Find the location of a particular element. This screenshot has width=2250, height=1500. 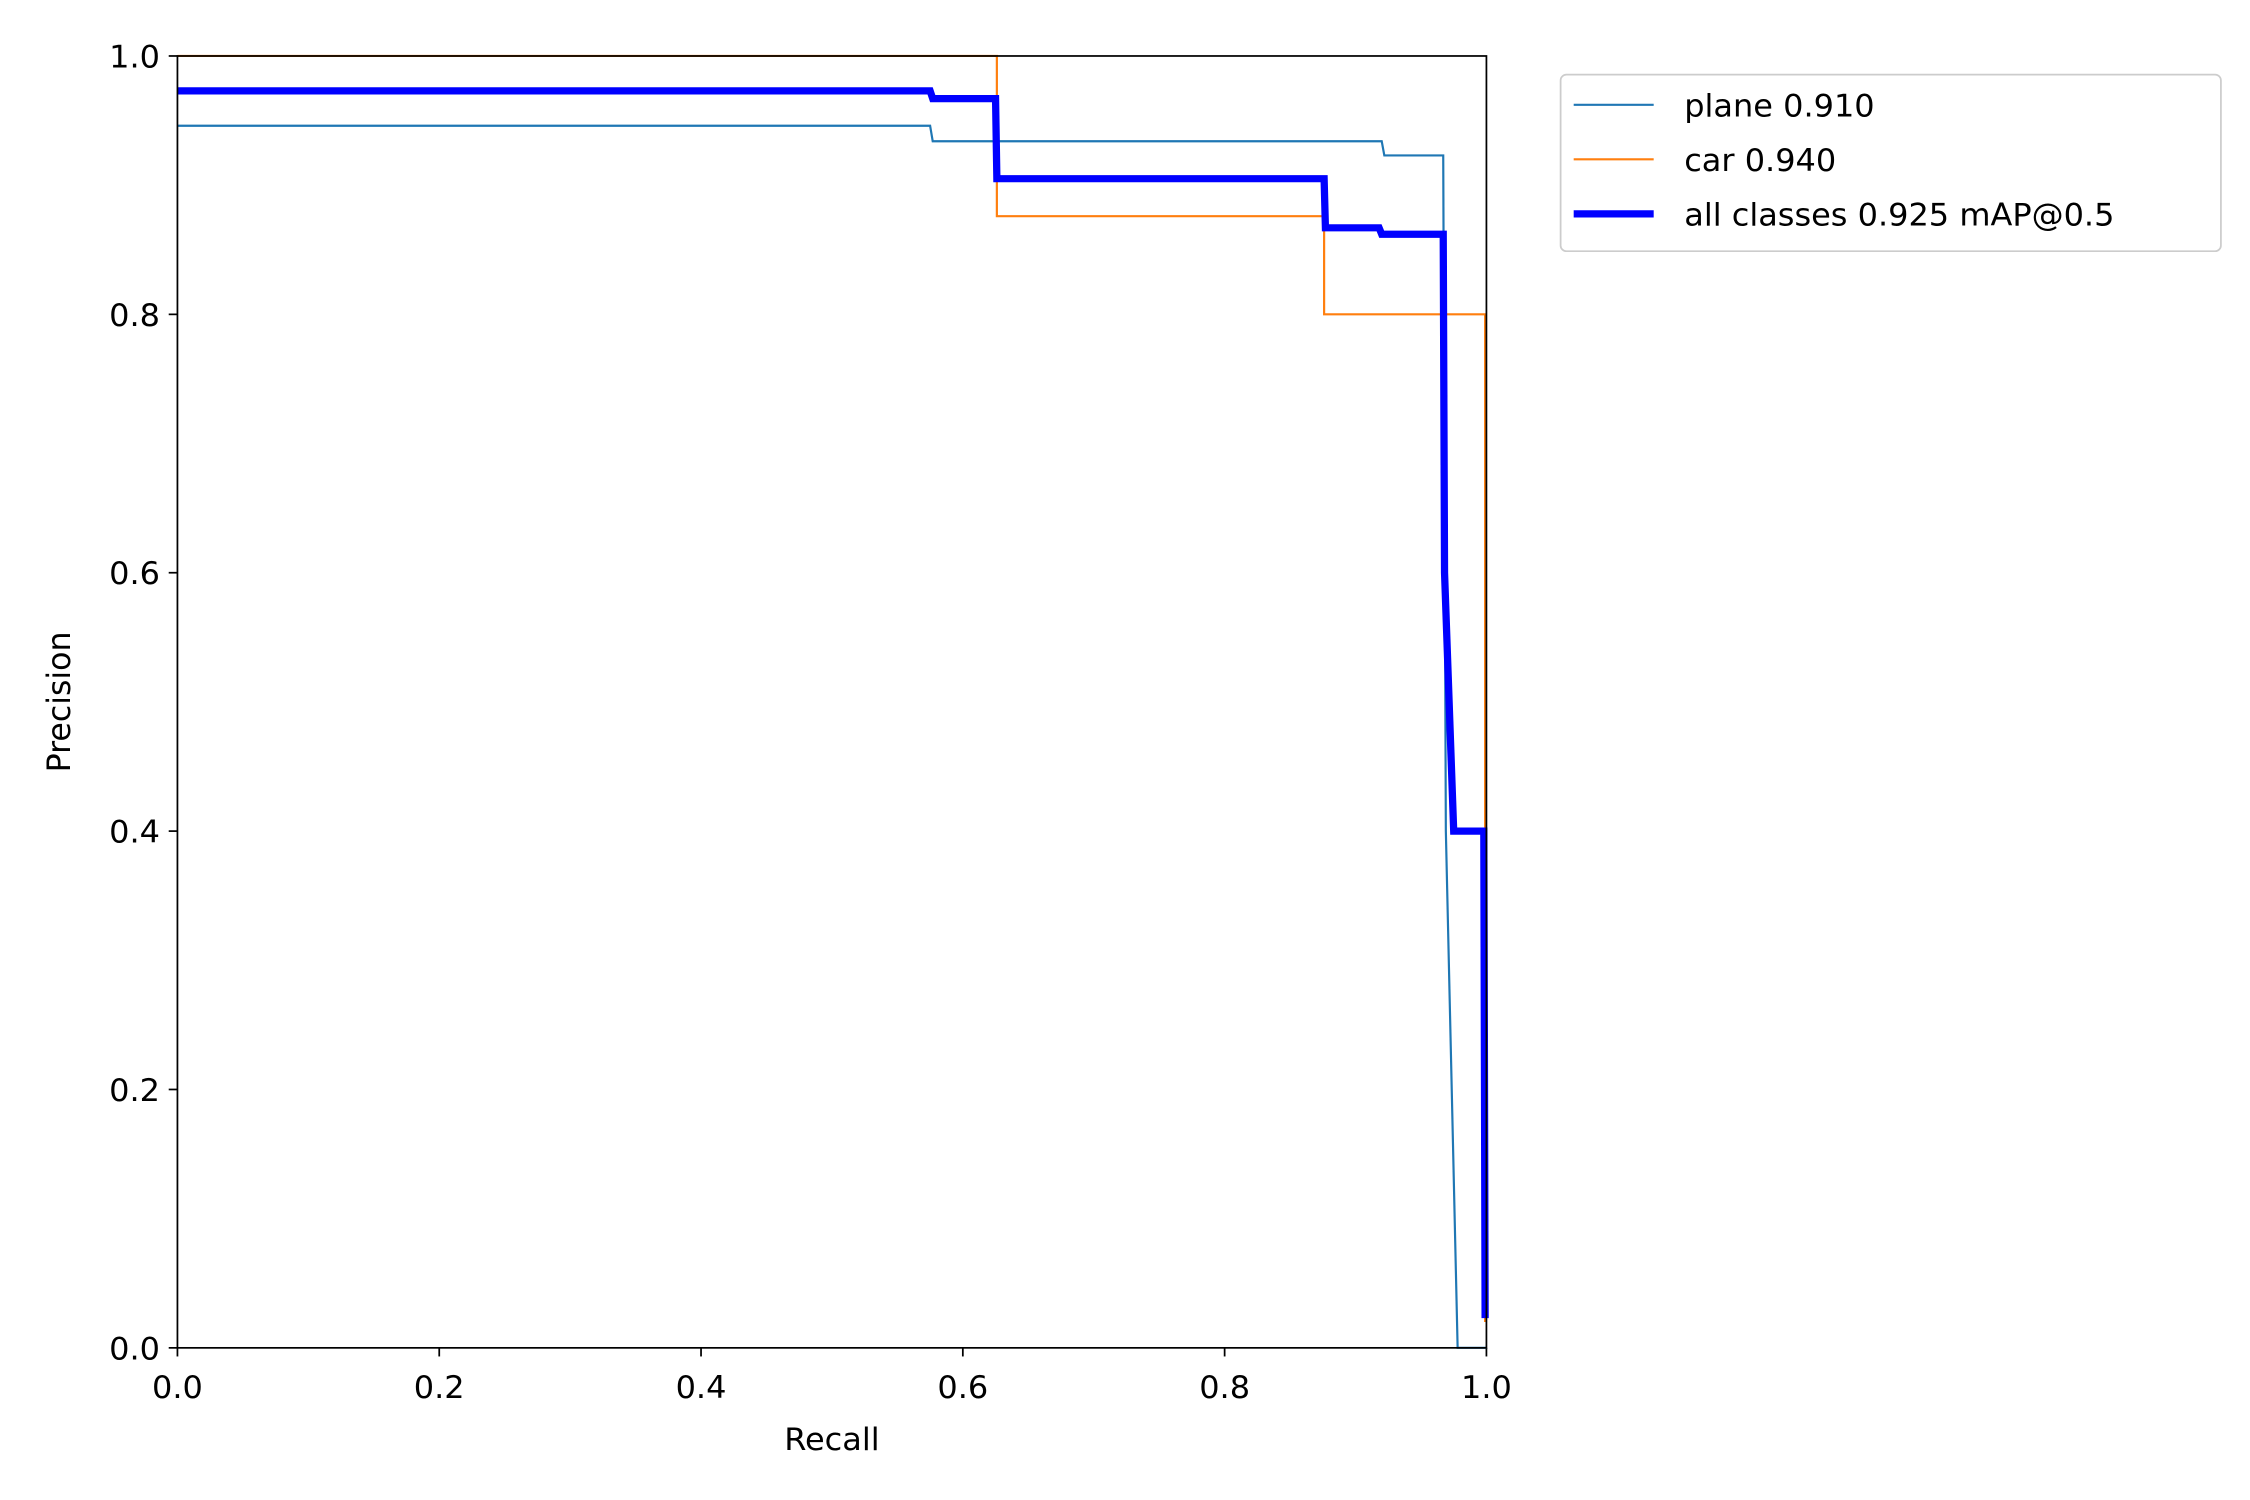

y-tick-label: 0.6 is located at coordinates (134, 574).